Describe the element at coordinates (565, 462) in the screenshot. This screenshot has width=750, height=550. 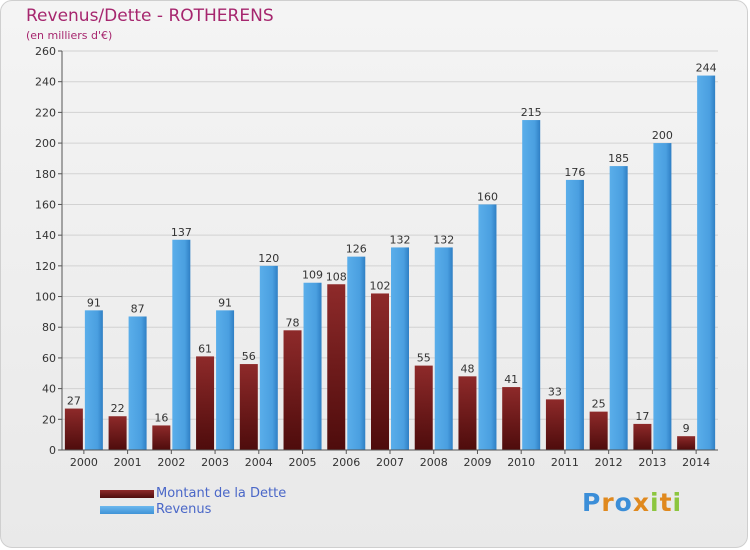
I see `x-tick-label: 2011` at that location.